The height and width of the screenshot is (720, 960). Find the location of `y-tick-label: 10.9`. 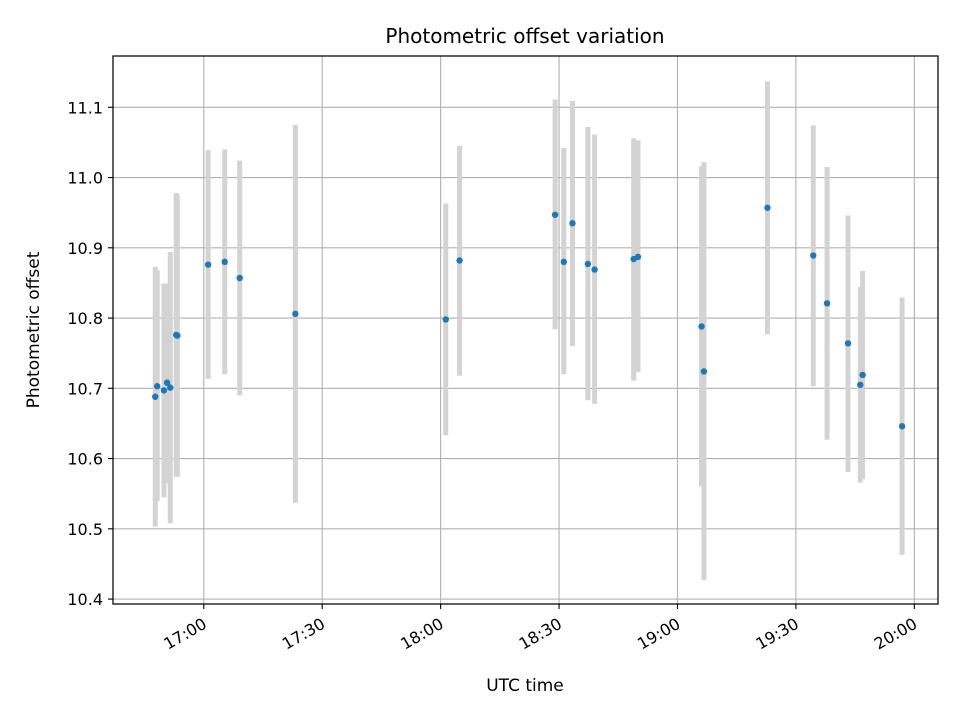

y-tick-label: 10.9 is located at coordinates (85, 248).